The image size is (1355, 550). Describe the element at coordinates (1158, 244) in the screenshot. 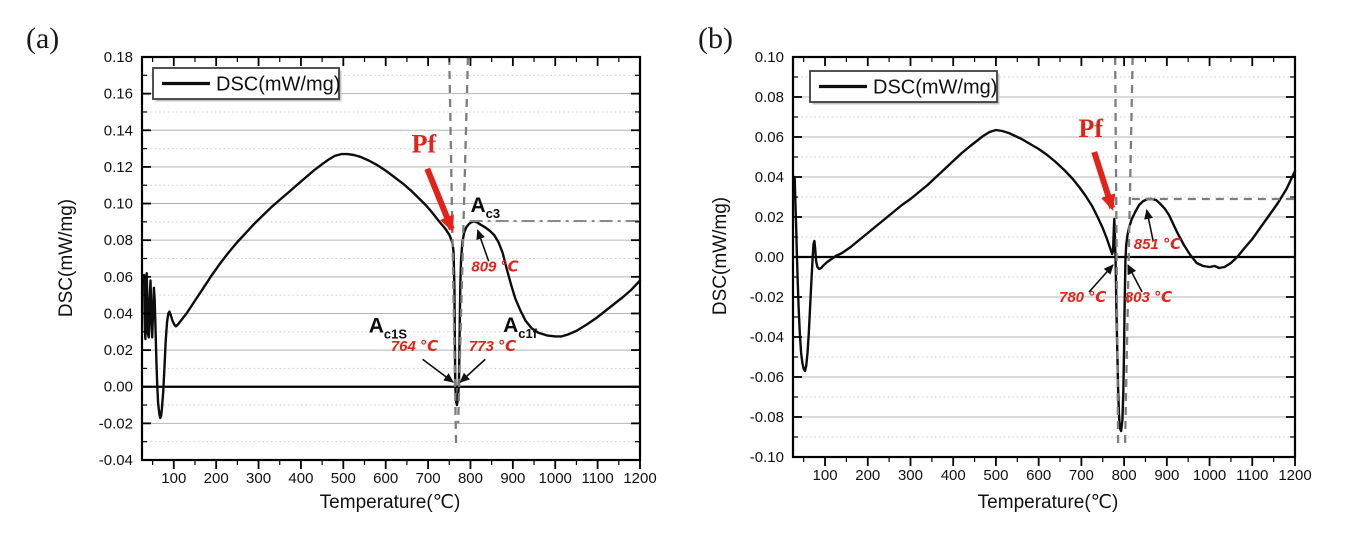

I see `temp-annotation-label: 851 ℃` at that location.